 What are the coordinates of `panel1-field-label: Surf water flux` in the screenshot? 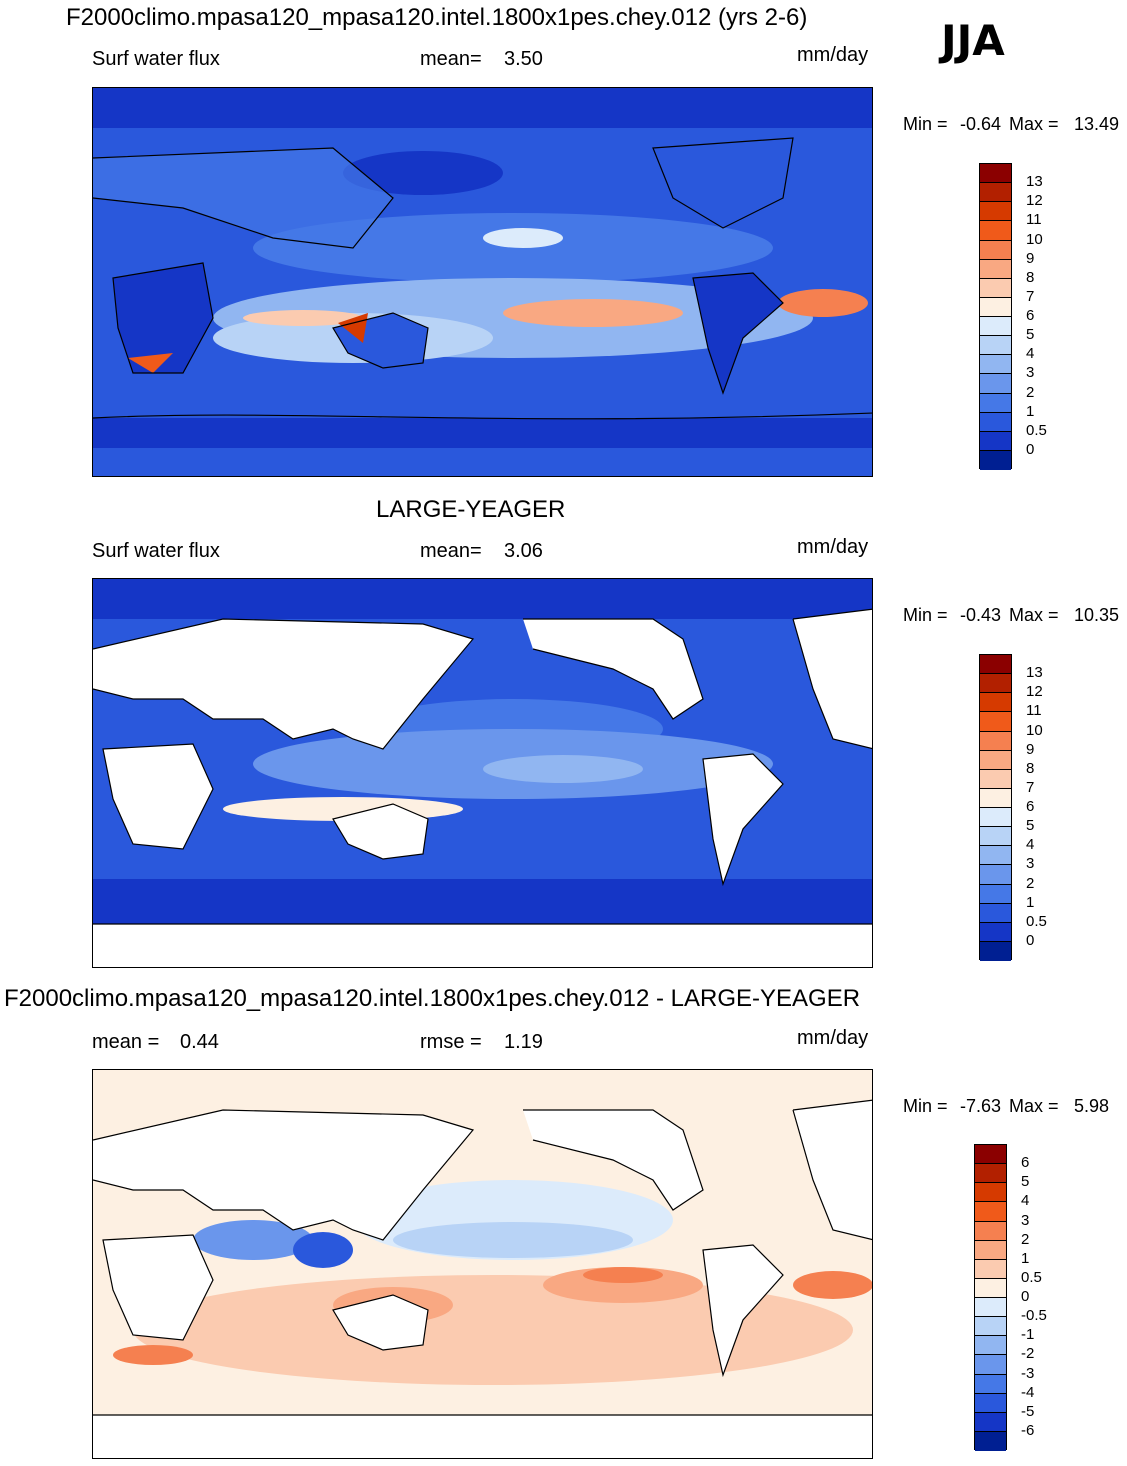 It's located at (156, 59).